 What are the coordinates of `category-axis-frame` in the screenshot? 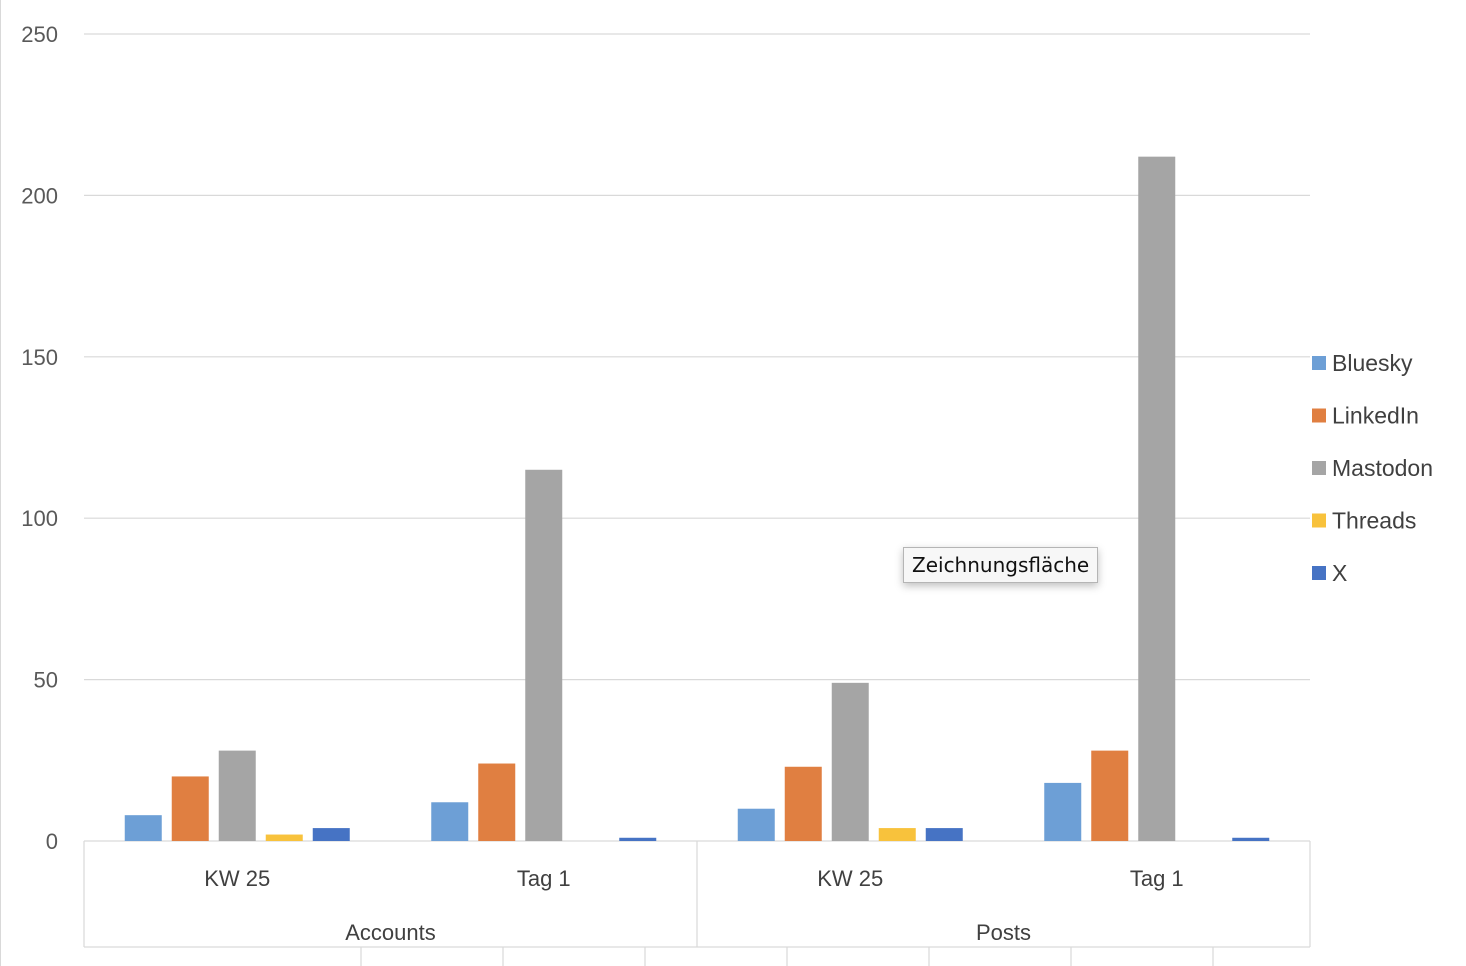 It's located at (697, 903).